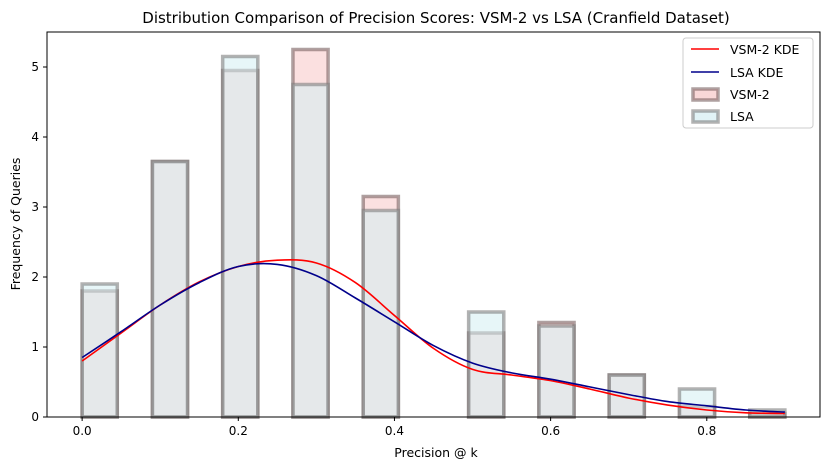 The image size is (833, 470). I want to click on y-tick-label: 1, so click(35, 347).